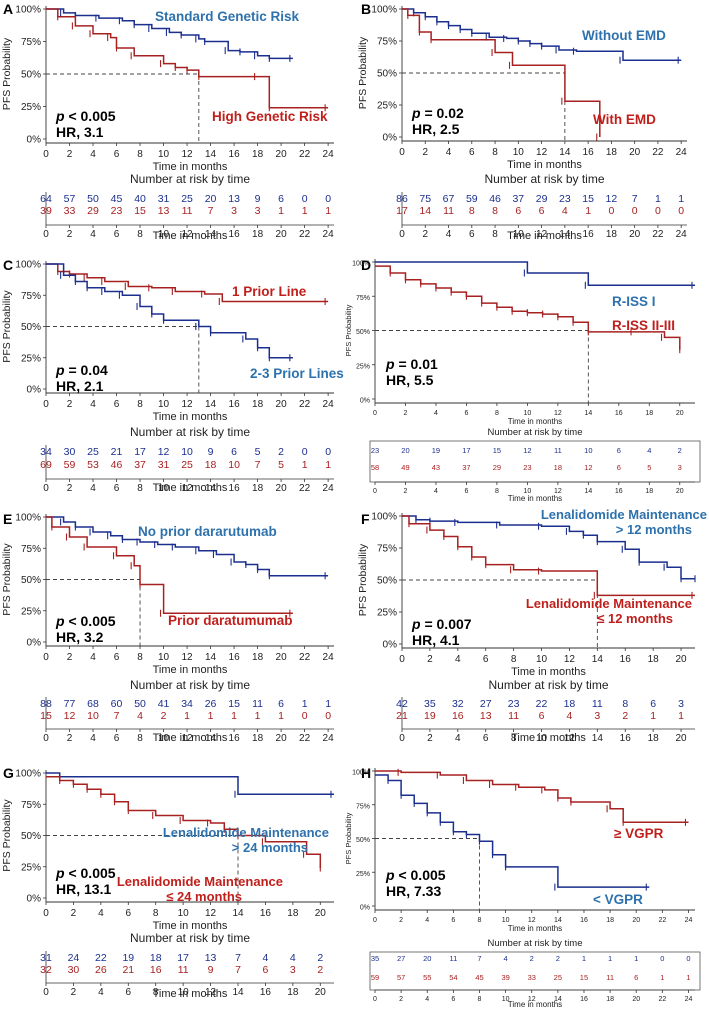 Image resolution: width=709 pixels, height=1015 pixels. Describe the element at coordinates (402, 659) in the screenshot. I see `x-tick-label: 0` at that location.